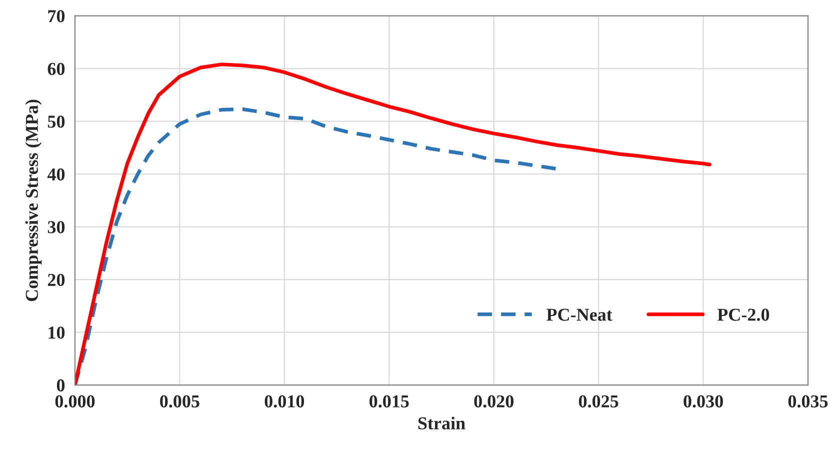 The image size is (833, 453). I want to click on y-tick-label: 0, so click(60, 385).